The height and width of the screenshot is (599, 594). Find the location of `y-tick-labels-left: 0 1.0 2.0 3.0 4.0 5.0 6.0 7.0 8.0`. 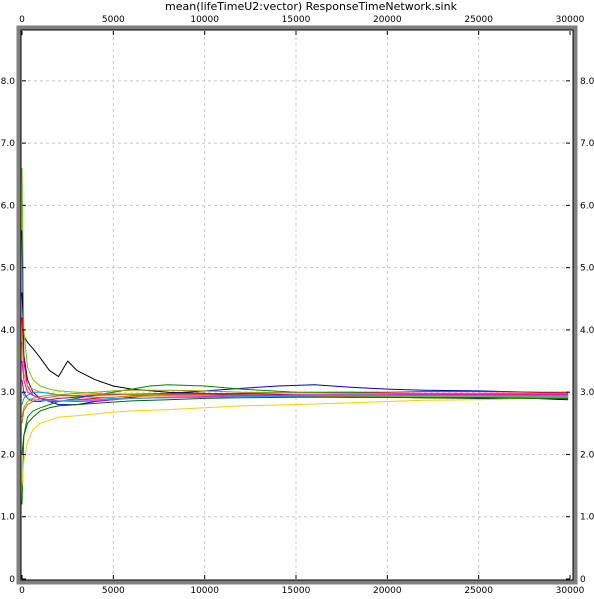

y-tick-labels-left: 0 1.0 2.0 3.0 4.0 5.0 6.0 7.0 8.0 is located at coordinates (8, 331).